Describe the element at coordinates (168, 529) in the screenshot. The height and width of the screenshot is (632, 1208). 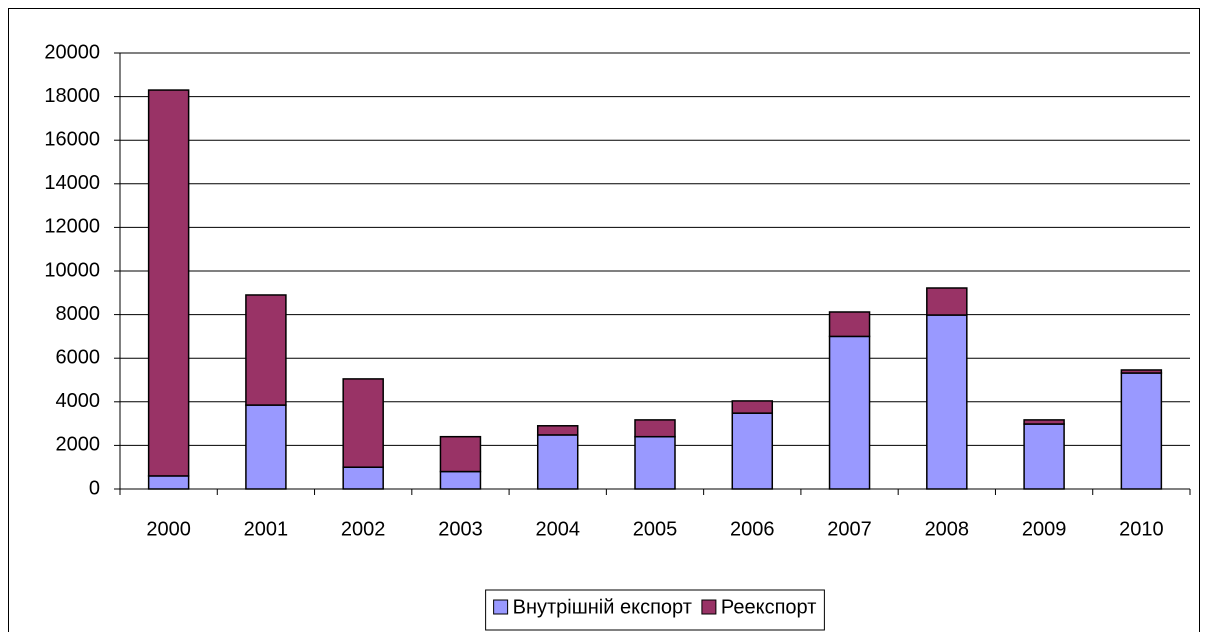
I see `x-tick-label: 2000` at that location.